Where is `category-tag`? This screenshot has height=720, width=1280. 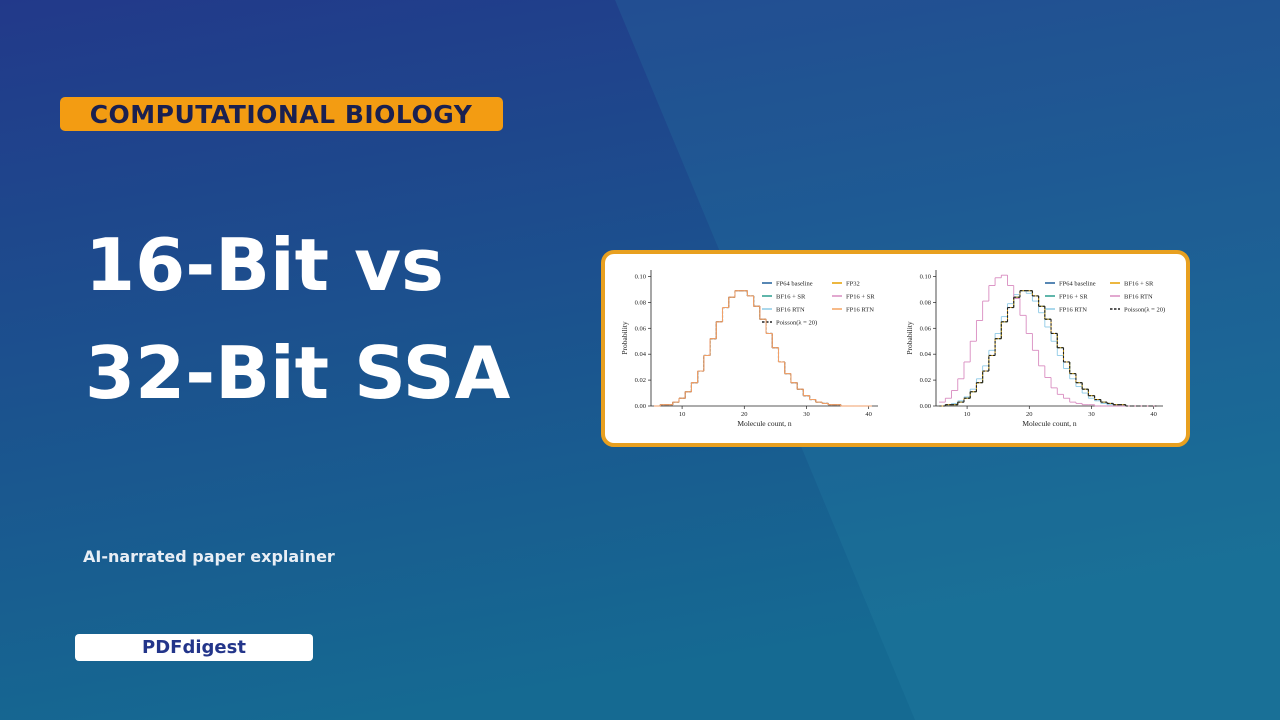 category-tag is located at coordinates (281, 114).